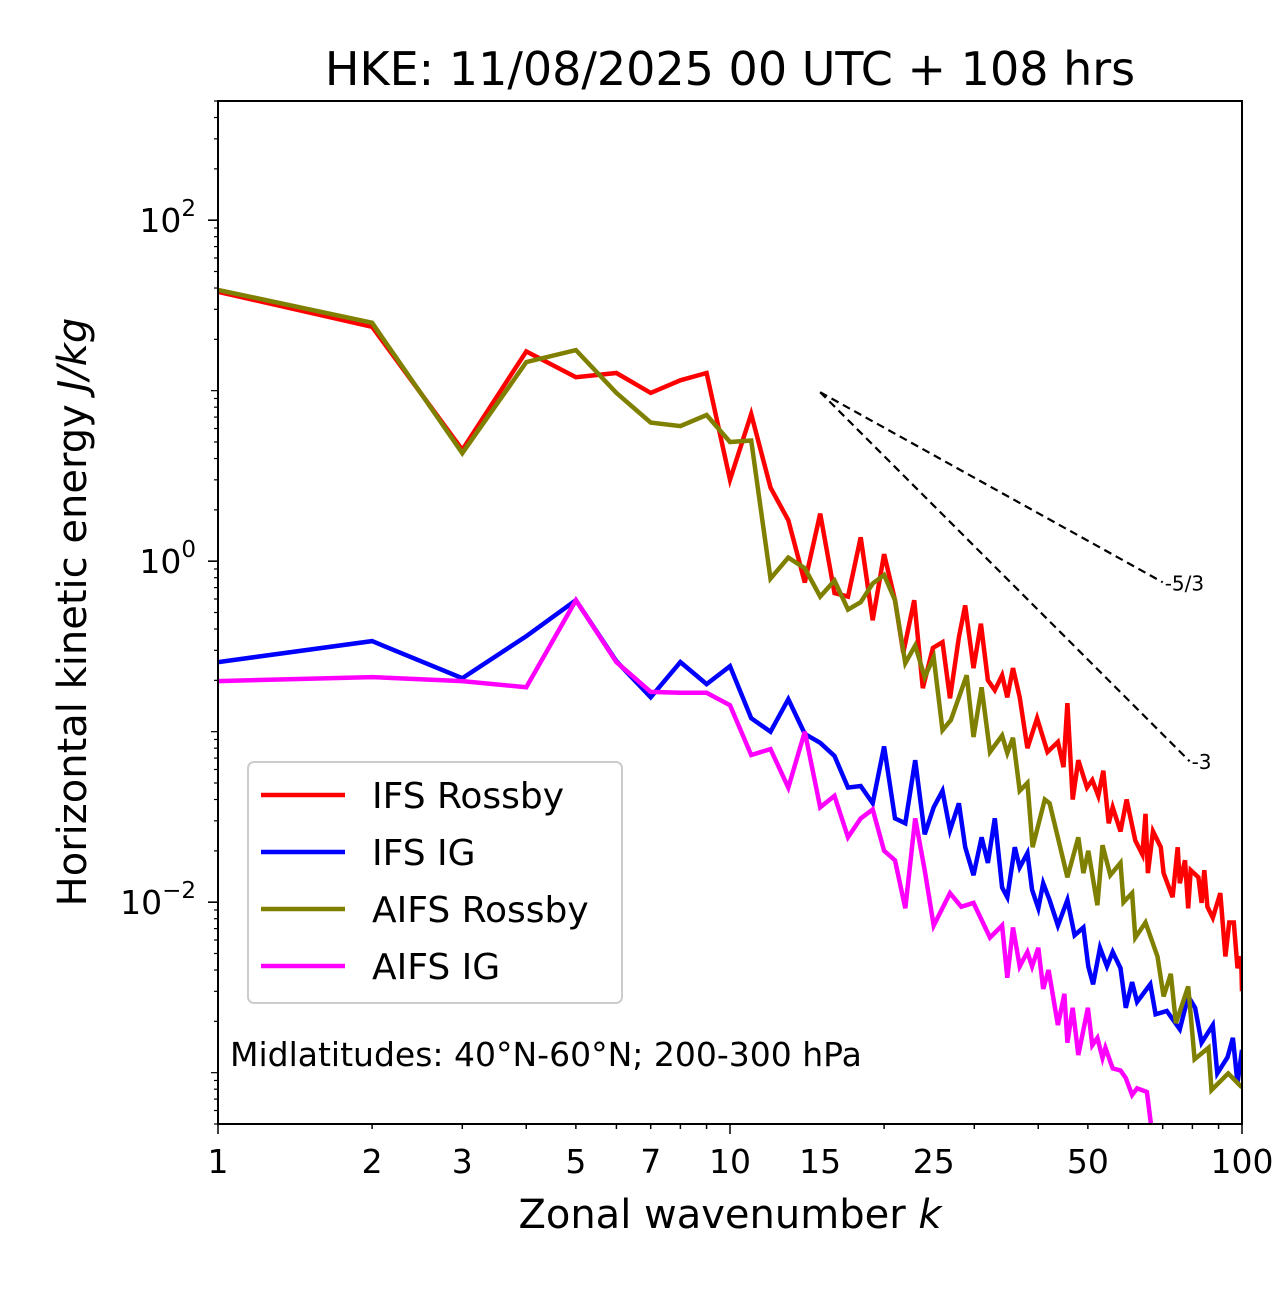  What do you see at coordinates (158, 900) in the screenshot?
I see `y-tick-label: 10⁻²` at bounding box center [158, 900].